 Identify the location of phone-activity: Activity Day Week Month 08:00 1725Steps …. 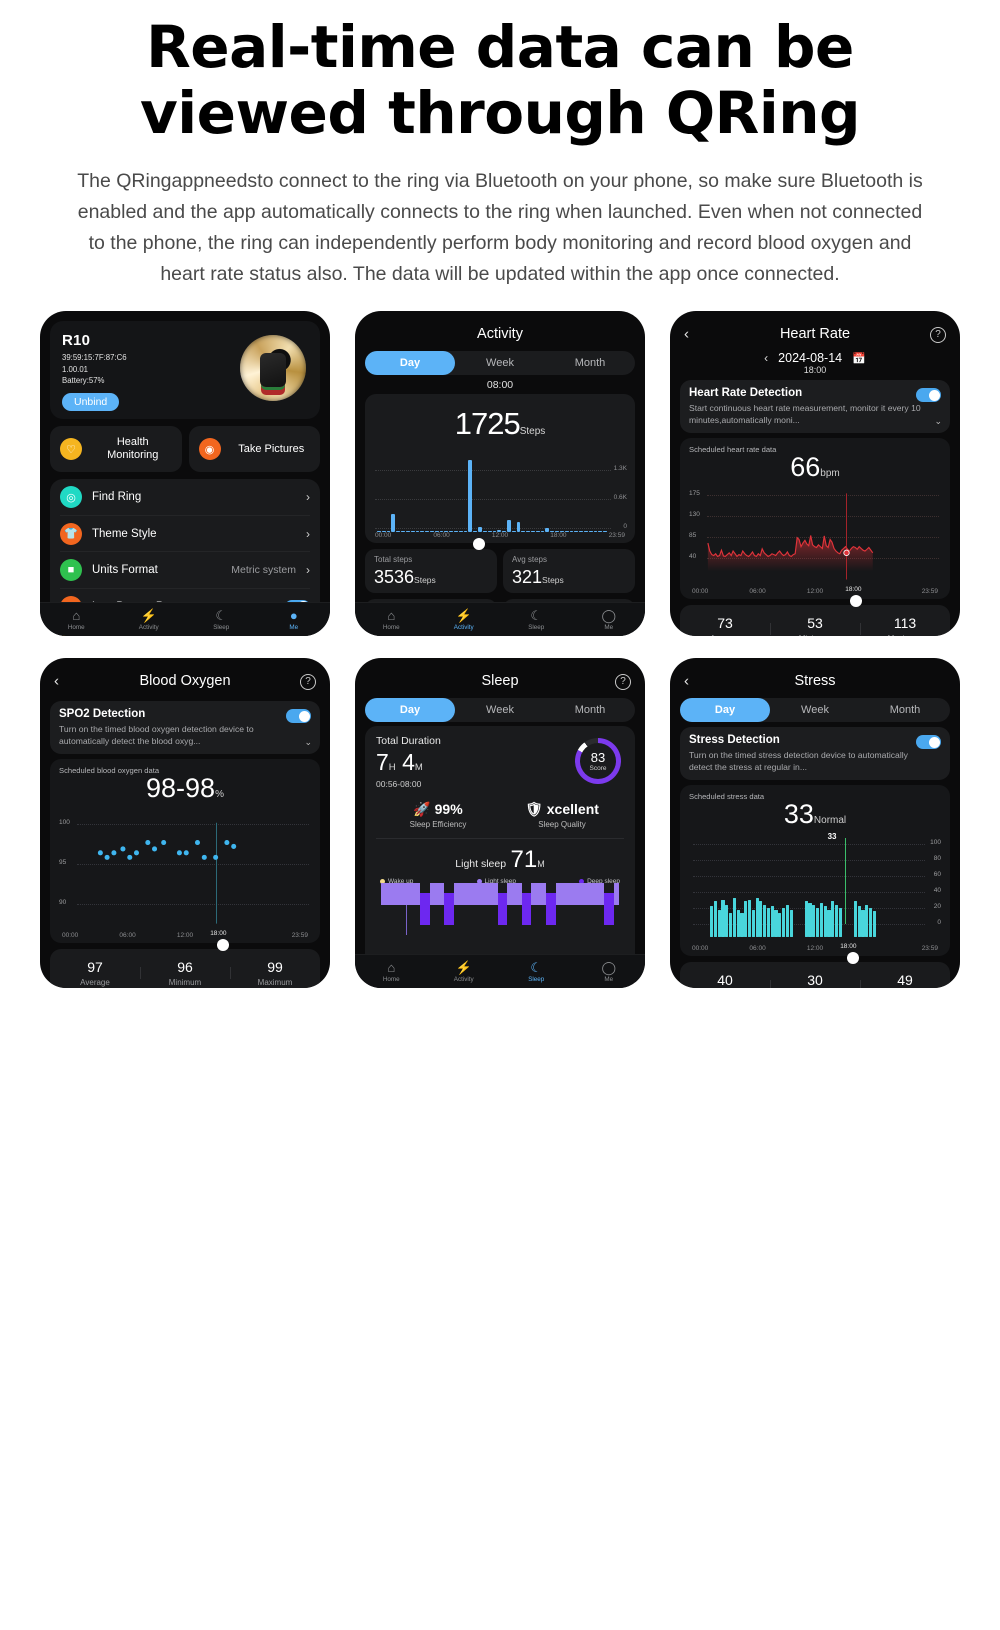
(500, 474).